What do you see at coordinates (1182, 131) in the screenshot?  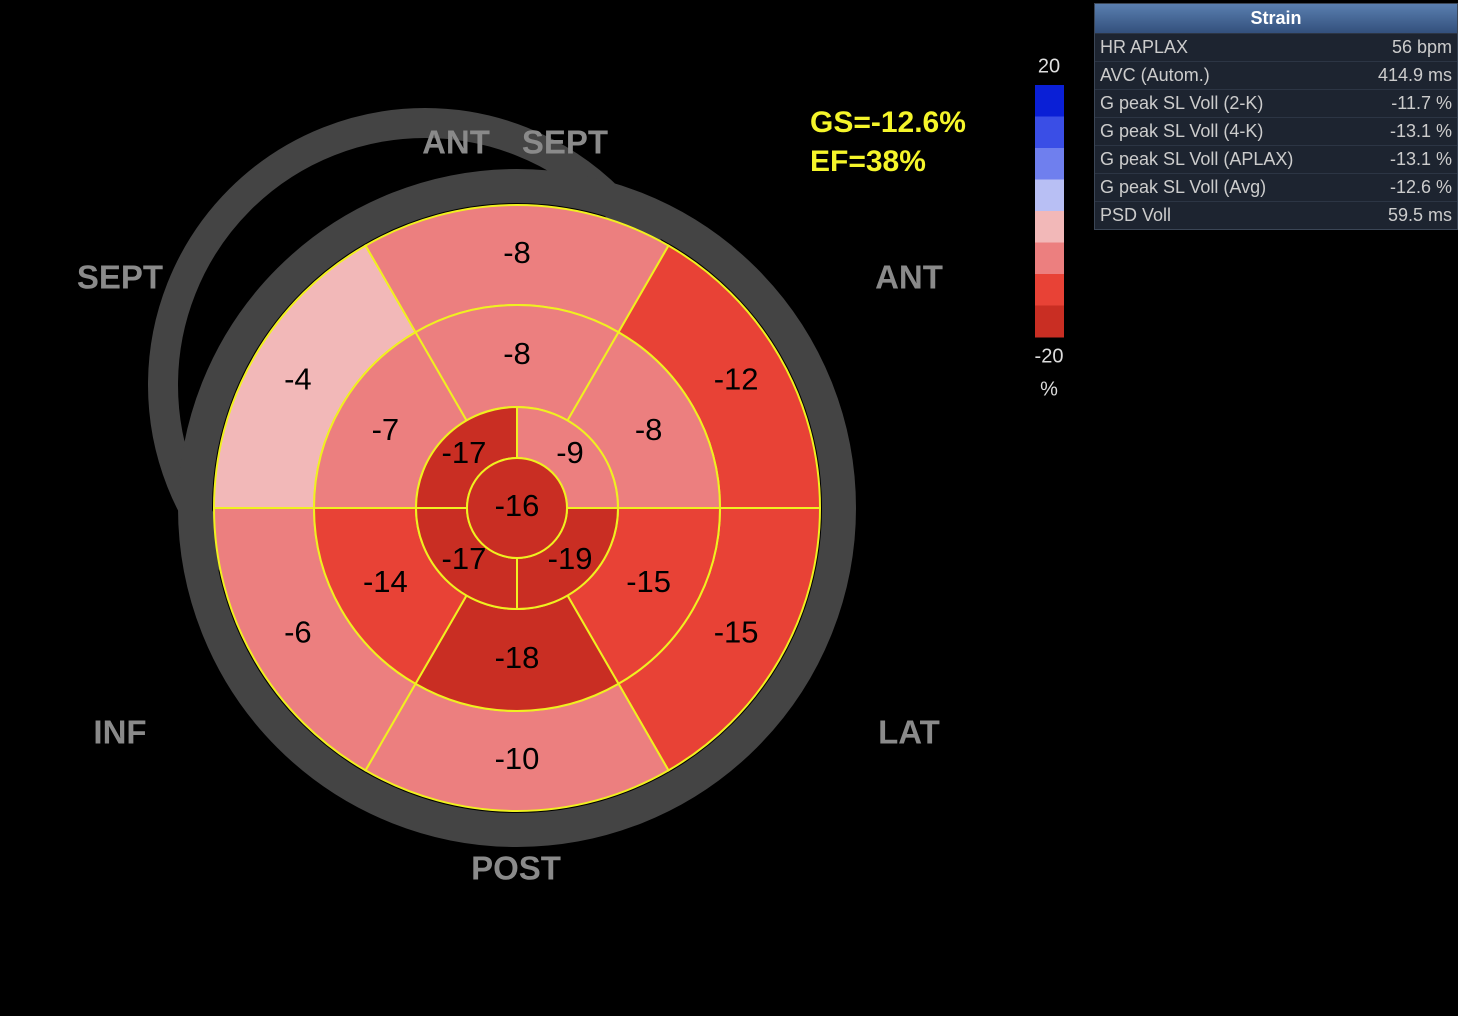 I see `row-label: G peak SL Voll (4-K)` at bounding box center [1182, 131].